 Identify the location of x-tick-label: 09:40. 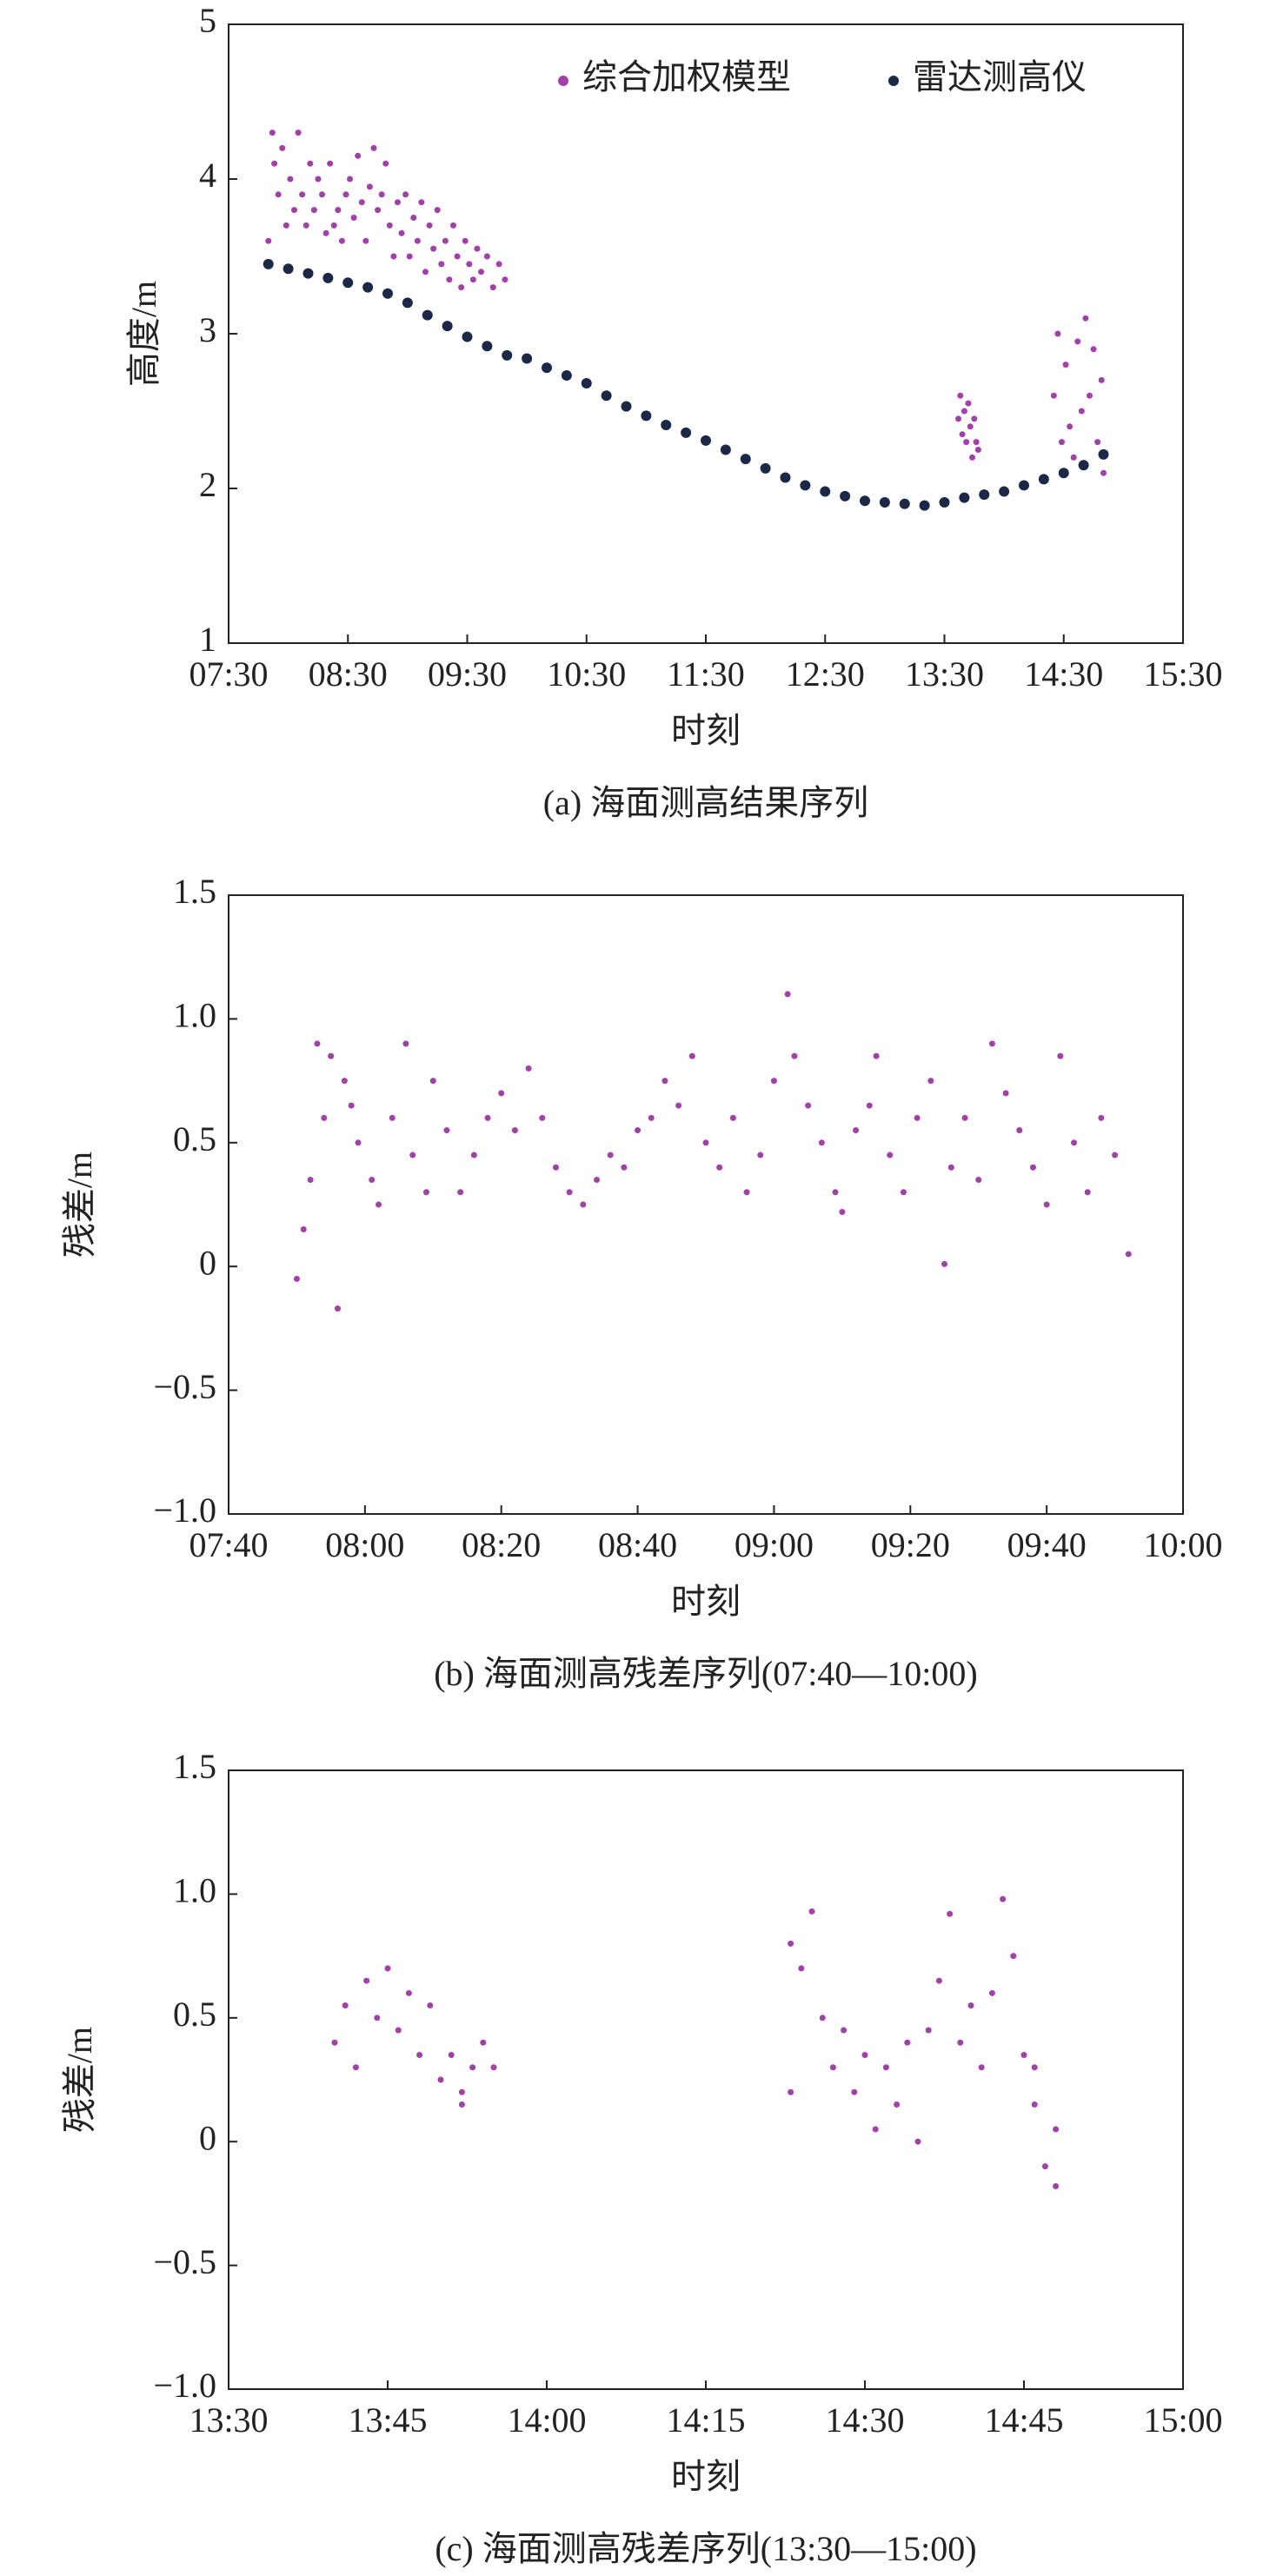
(1047, 1544).